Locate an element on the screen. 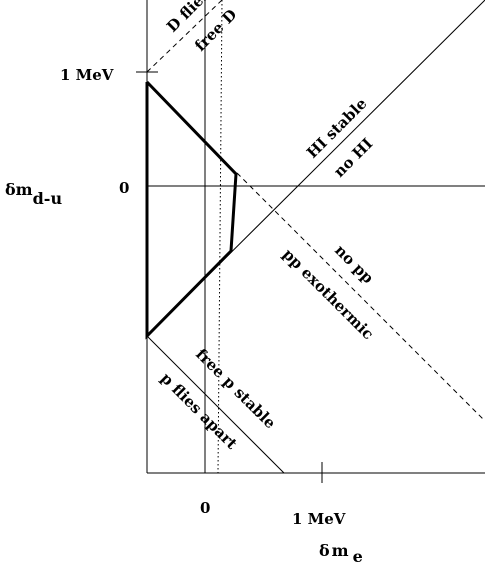 This screenshot has width=485, height=571. y-axis-label: δmd-u is located at coordinates (33, 194).